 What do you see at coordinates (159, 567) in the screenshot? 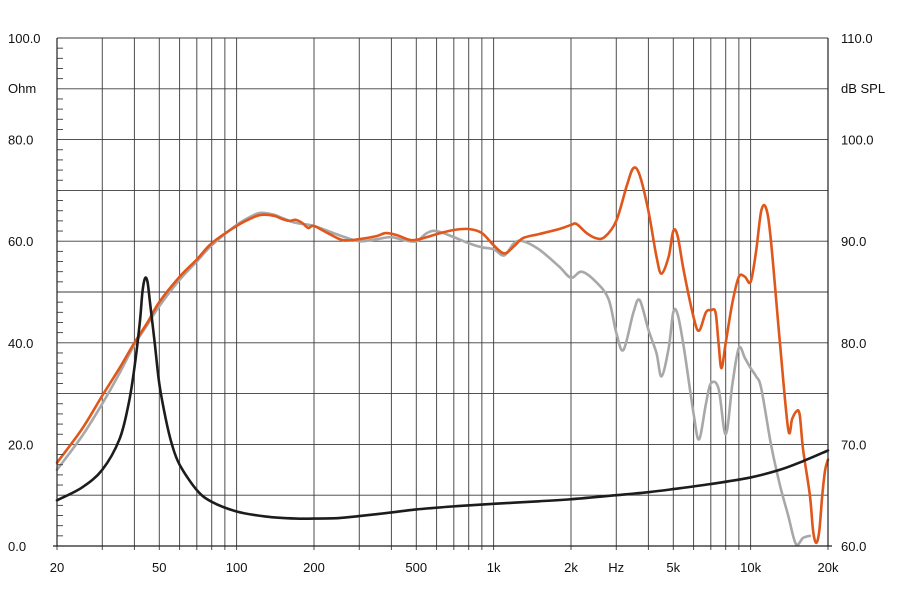
I see `x-tick-label: 50` at bounding box center [159, 567].